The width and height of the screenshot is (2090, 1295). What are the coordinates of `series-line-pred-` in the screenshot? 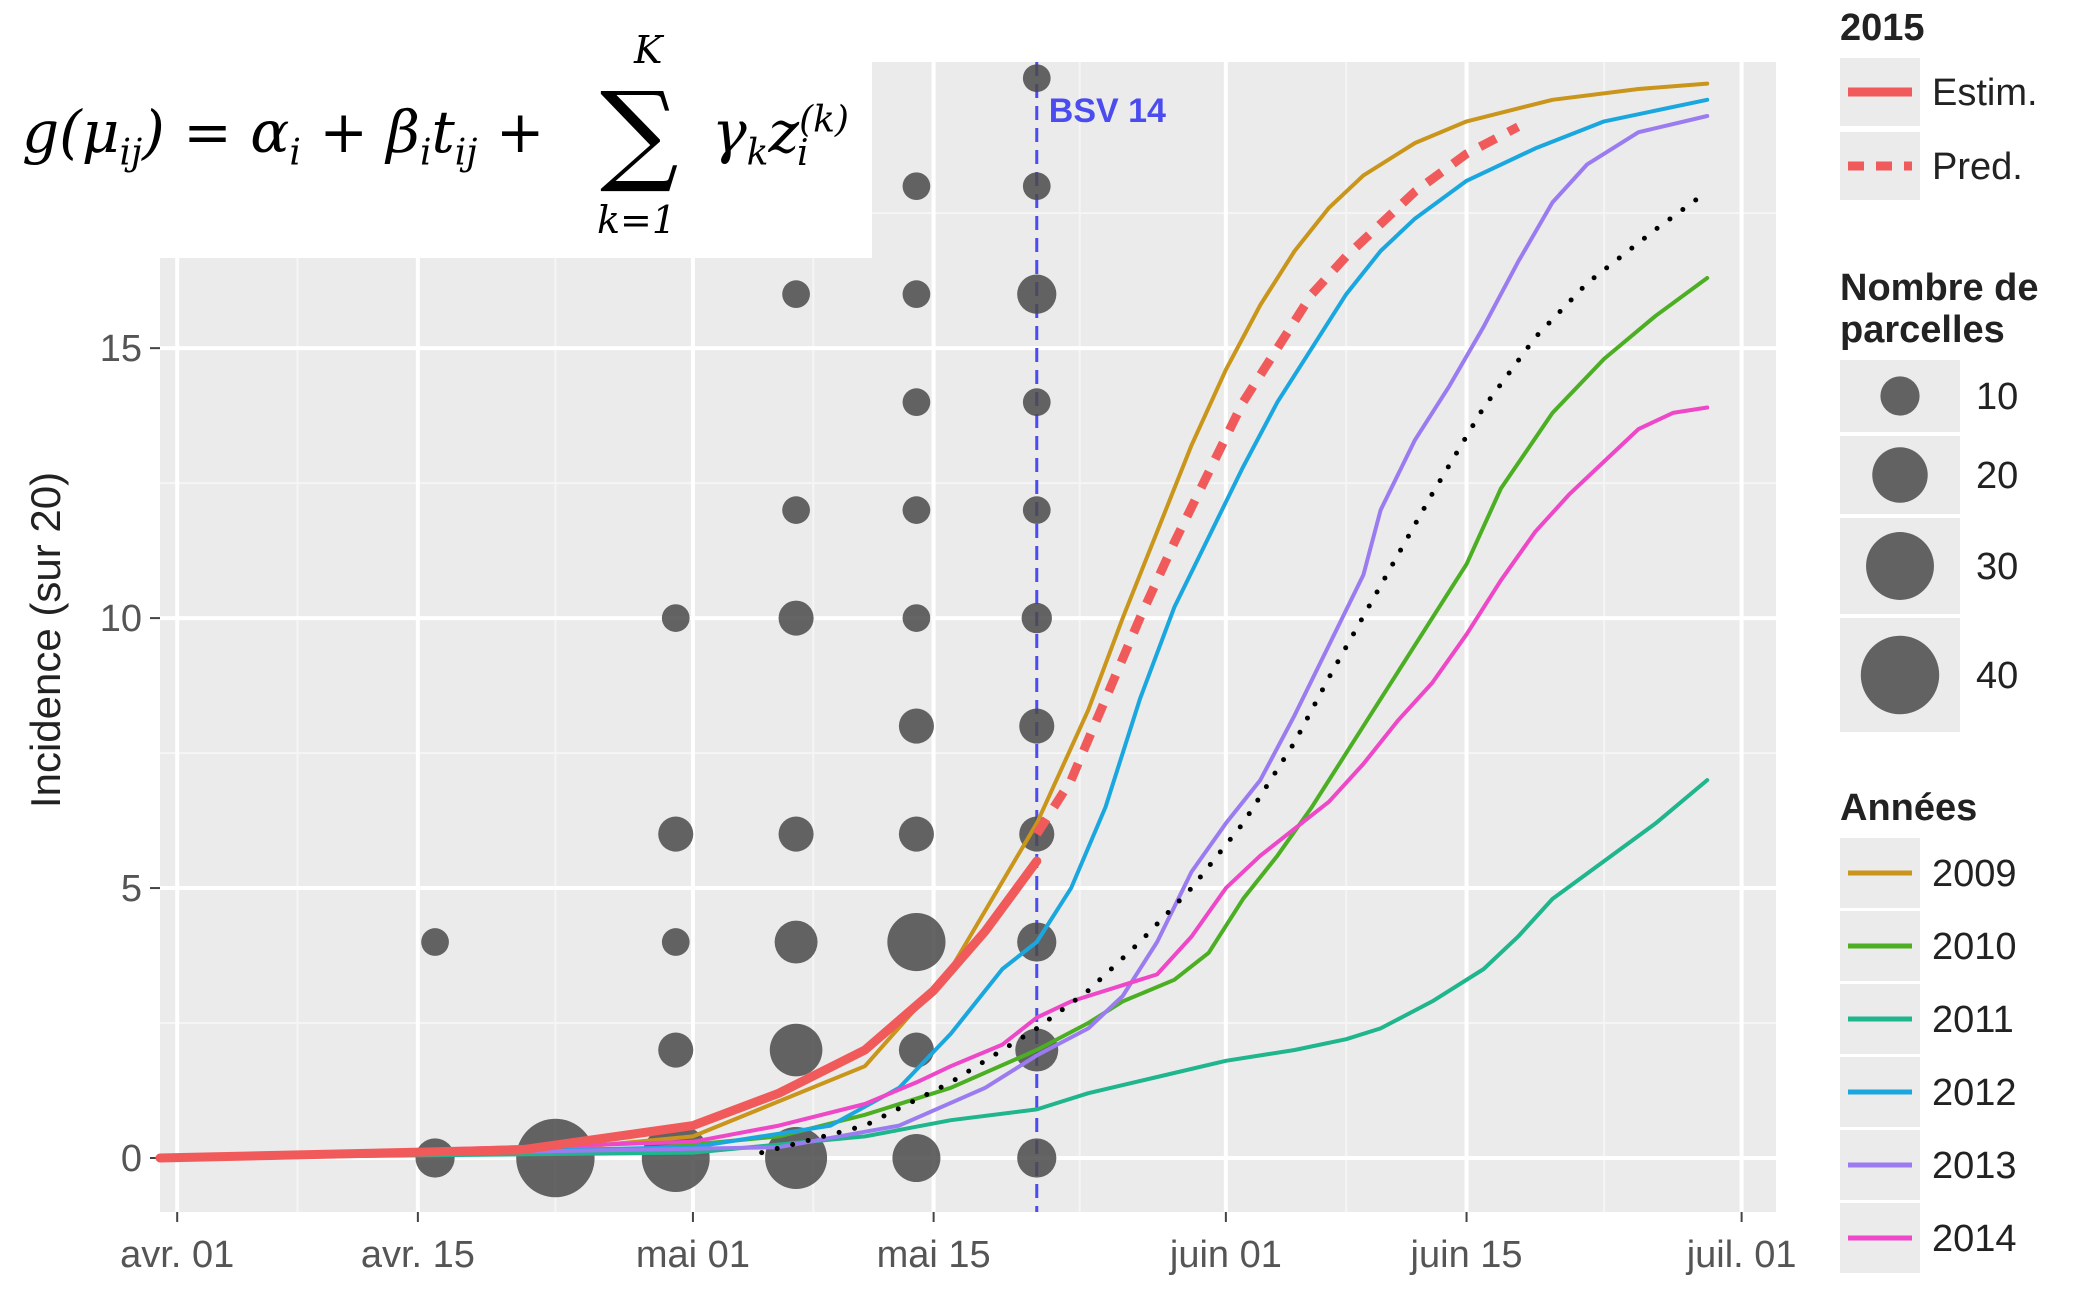 It's located at (1277, 479).